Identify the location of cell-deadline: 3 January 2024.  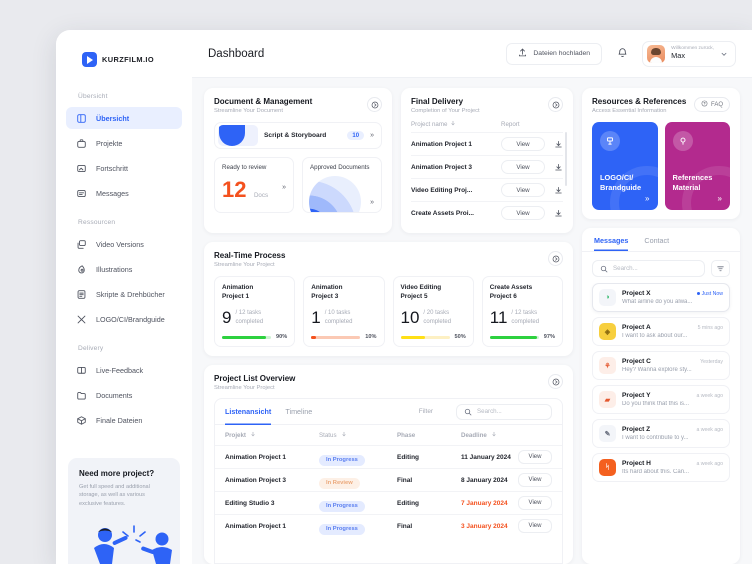
(484, 526).